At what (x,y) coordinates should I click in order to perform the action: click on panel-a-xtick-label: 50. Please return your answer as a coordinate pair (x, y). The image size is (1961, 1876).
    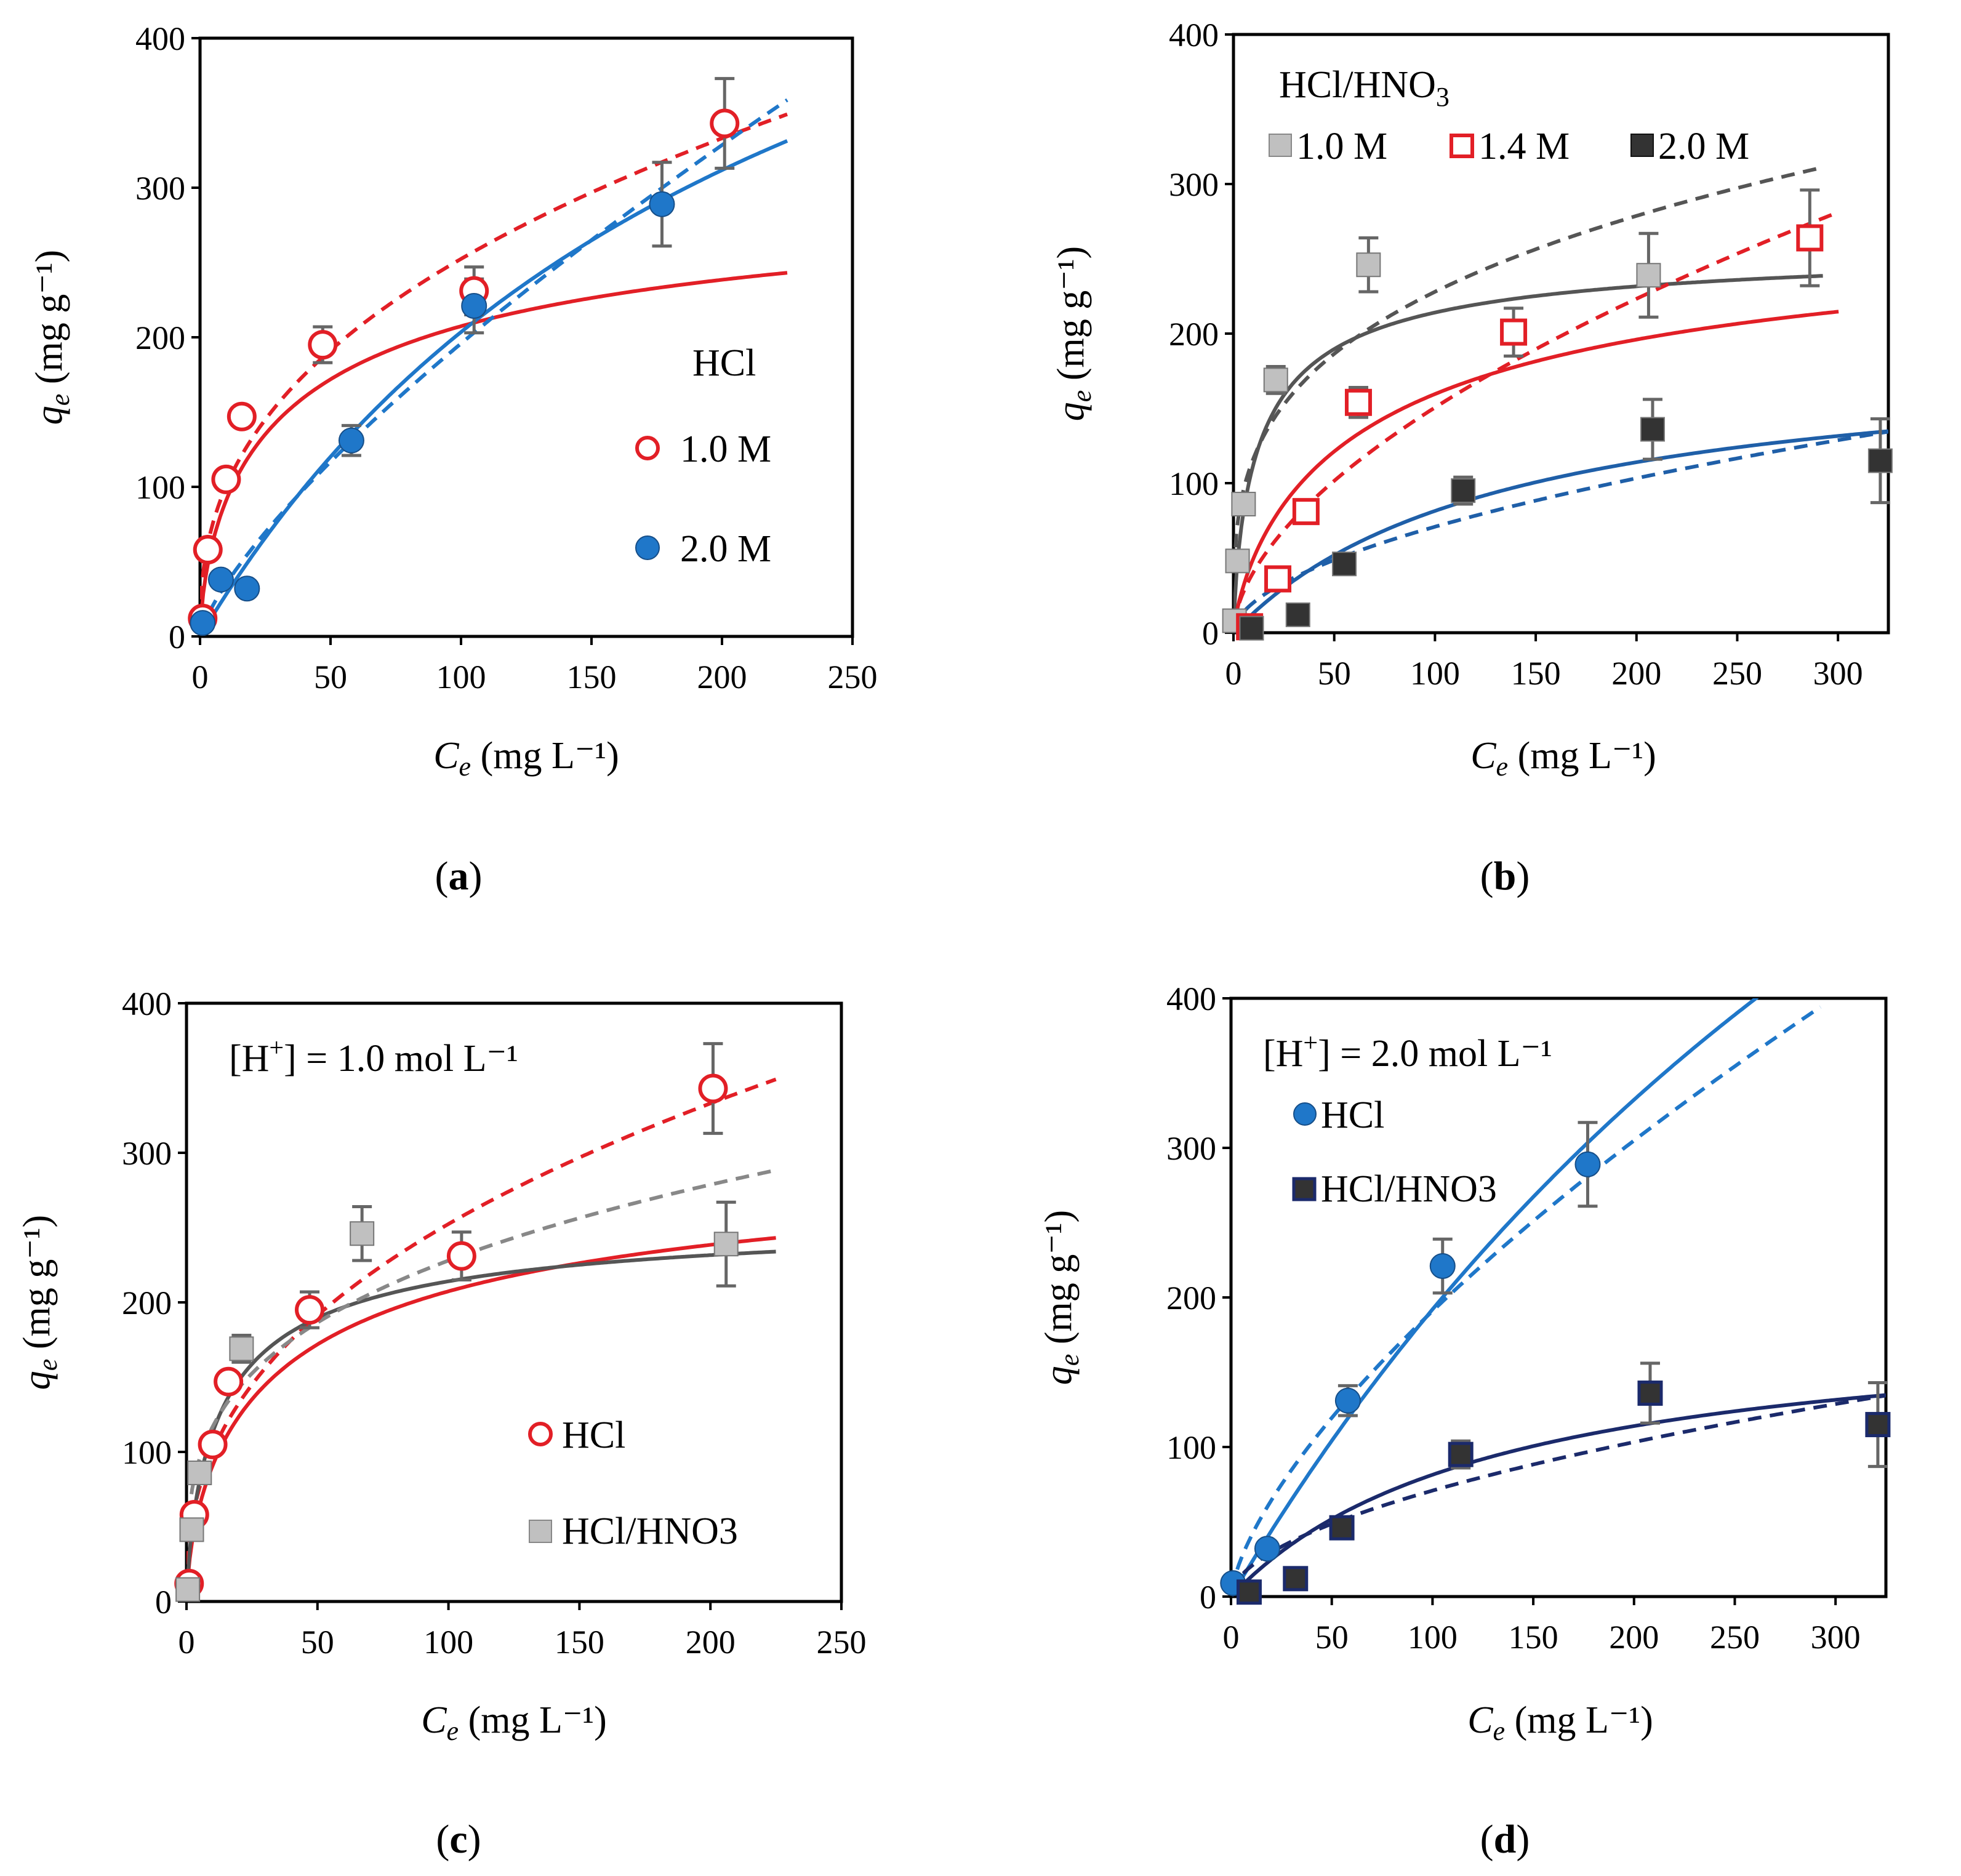
    Looking at the image, I should click on (330, 677).